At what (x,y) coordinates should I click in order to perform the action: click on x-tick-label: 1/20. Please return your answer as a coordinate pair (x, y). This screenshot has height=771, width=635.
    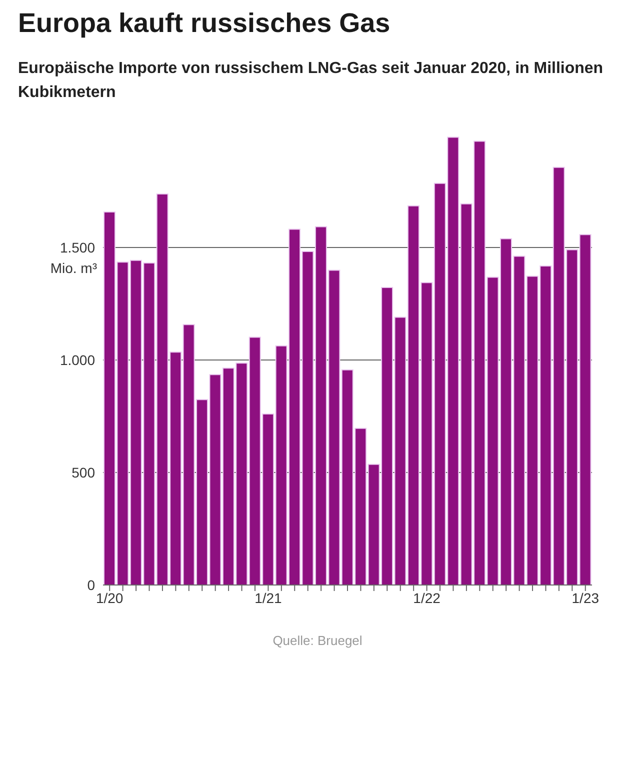
    Looking at the image, I should click on (110, 598).